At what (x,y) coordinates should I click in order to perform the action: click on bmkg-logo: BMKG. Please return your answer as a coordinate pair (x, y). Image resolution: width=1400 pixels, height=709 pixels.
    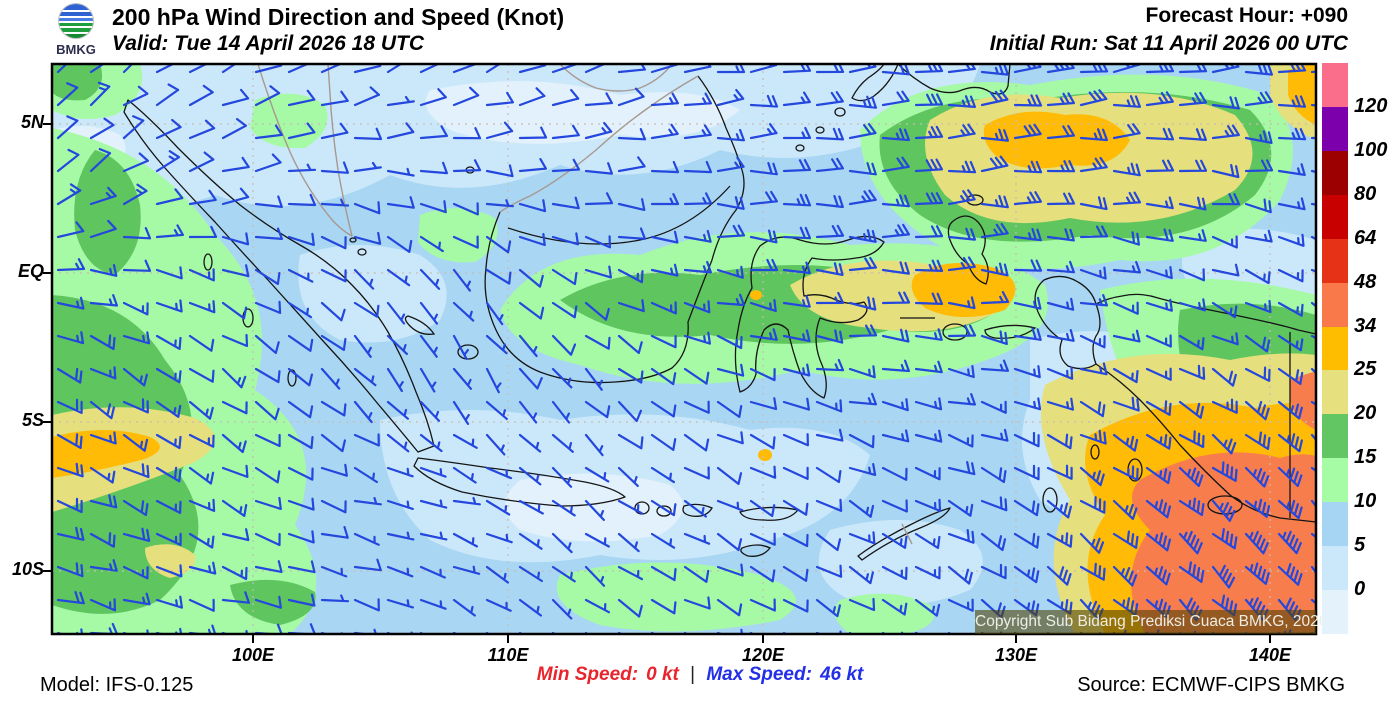
    Looking at the image, I should click on (76, 30).